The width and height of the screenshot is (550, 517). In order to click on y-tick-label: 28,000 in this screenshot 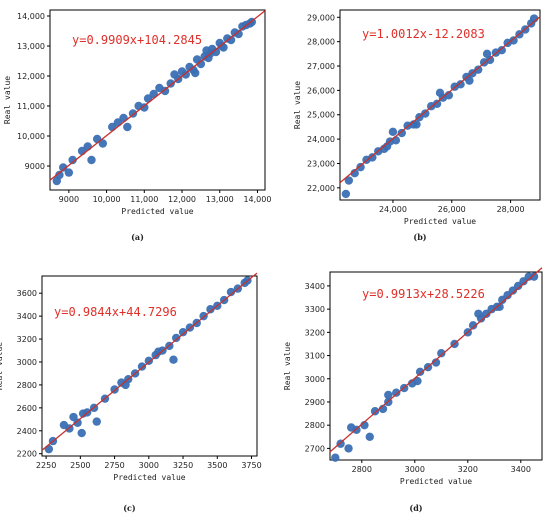, I will do `click(321, 42)`.